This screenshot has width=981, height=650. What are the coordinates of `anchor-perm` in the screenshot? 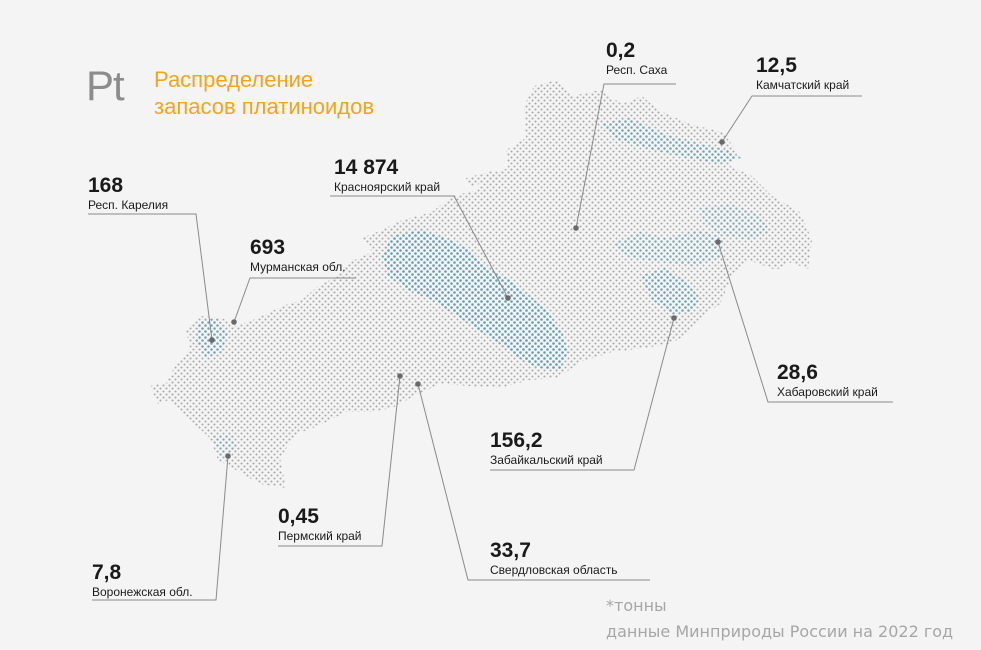 It's located at (400, 376).